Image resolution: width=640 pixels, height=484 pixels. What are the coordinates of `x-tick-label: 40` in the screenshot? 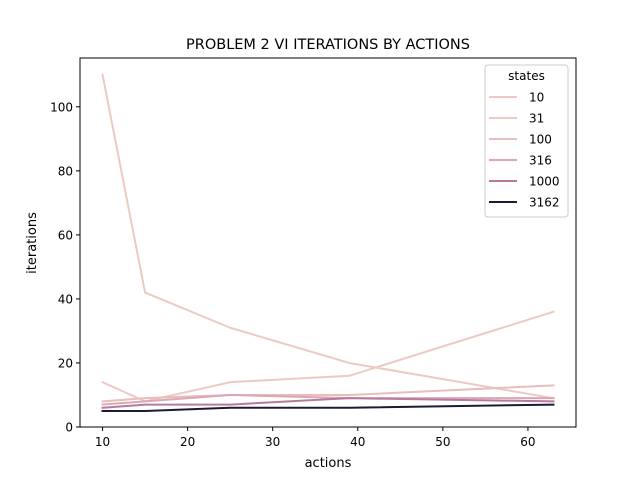 It's located at (357, 442).